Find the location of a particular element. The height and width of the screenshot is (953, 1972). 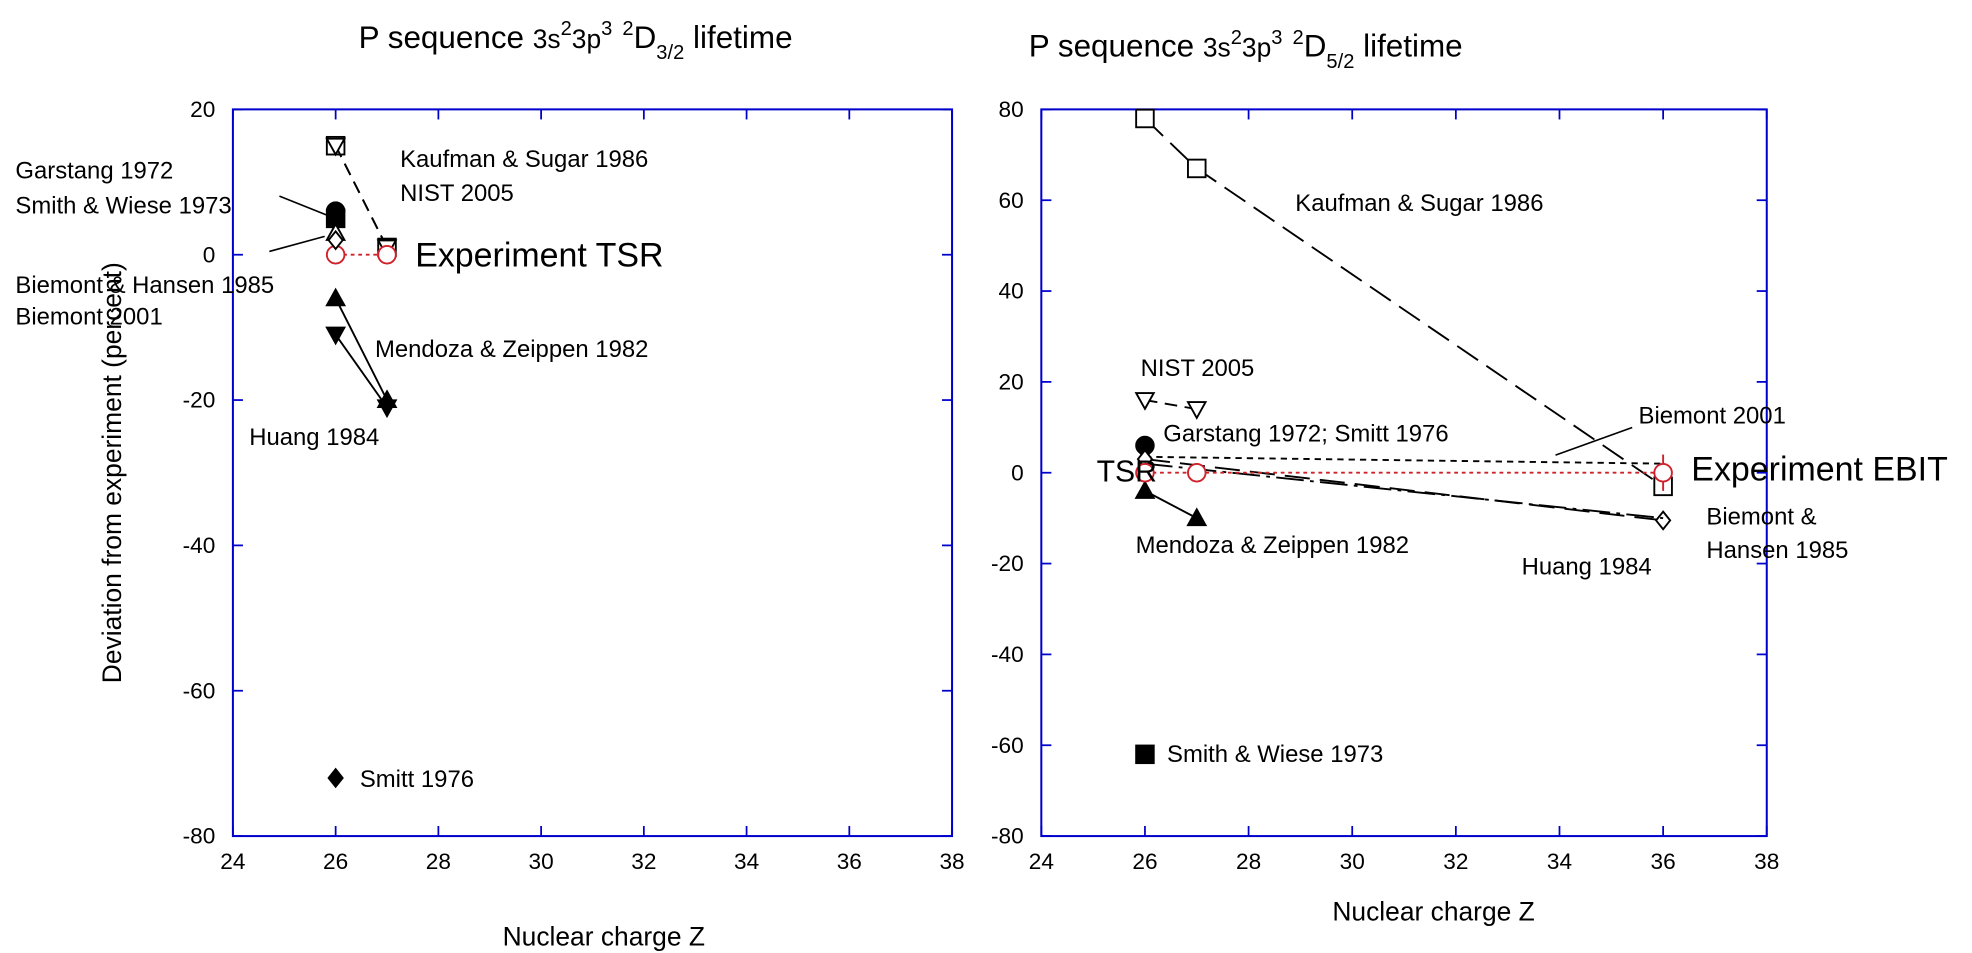

x-tick-label: 30 is located at coordinates (1352, 861).